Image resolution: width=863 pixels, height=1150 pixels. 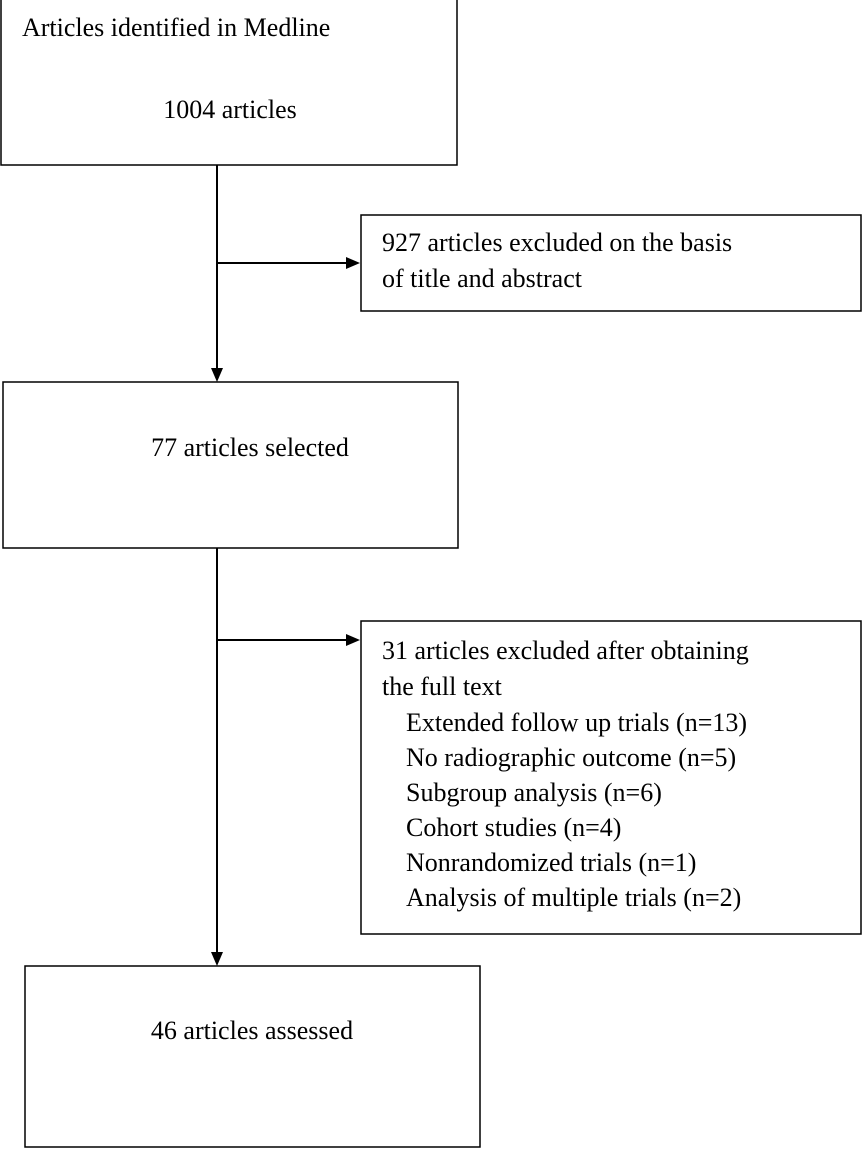 I want to click on box-text: Articles identified in Medline, so click(x=176, y=27).